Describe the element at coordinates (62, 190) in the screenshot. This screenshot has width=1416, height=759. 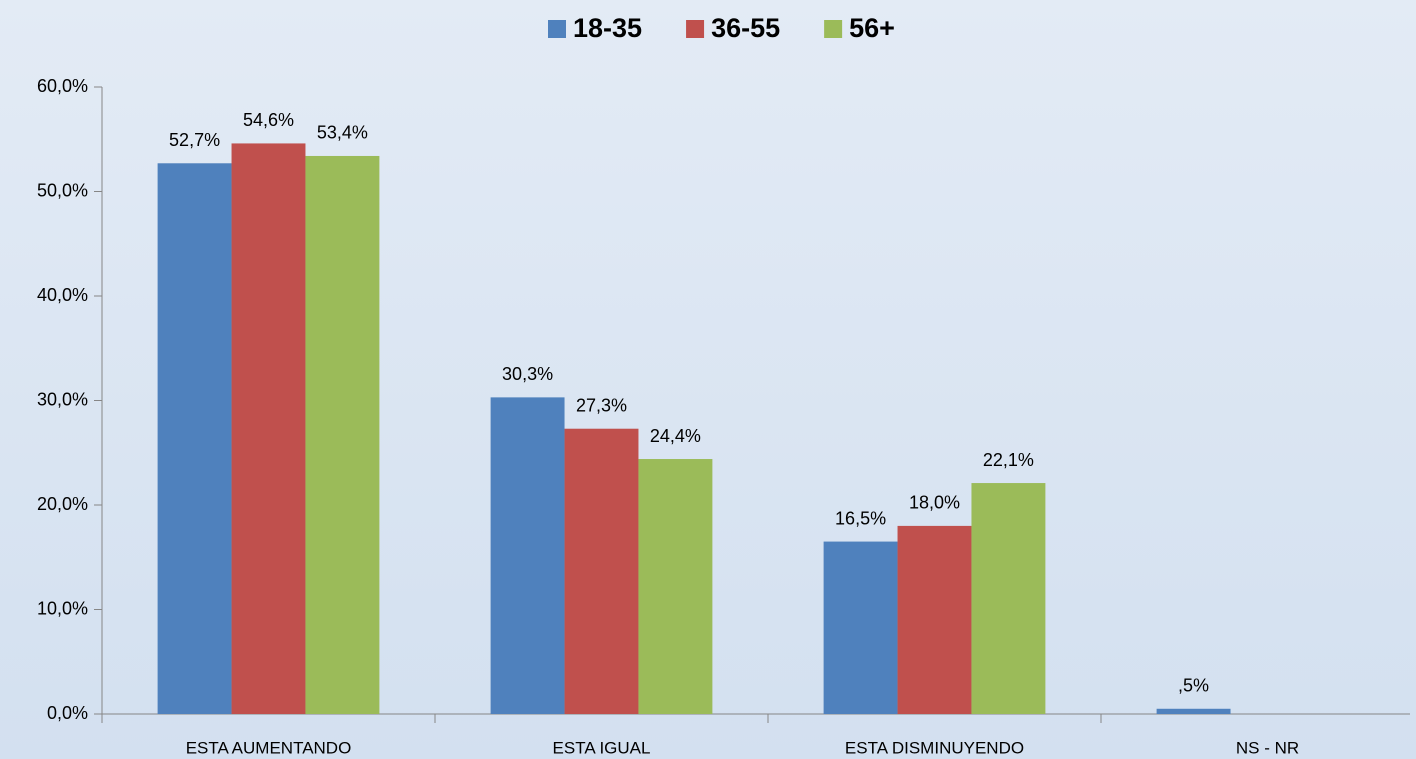
I see `y-tick-label: 50,0%` at that location.